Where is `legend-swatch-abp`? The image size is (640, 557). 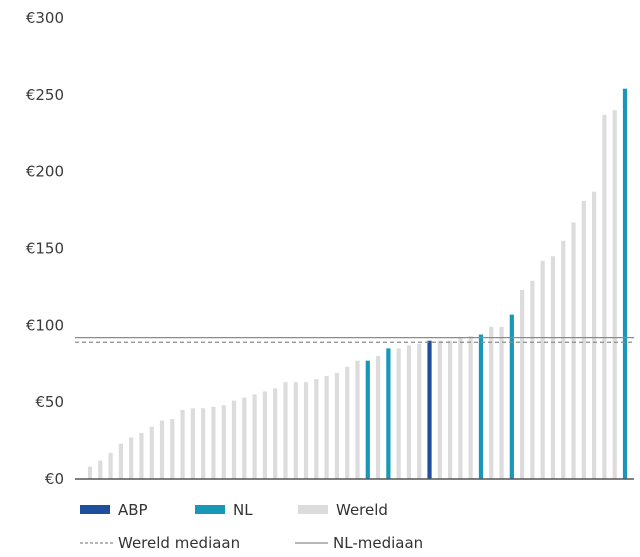
legend-swatch-abp is located at coordinates (95, 509).